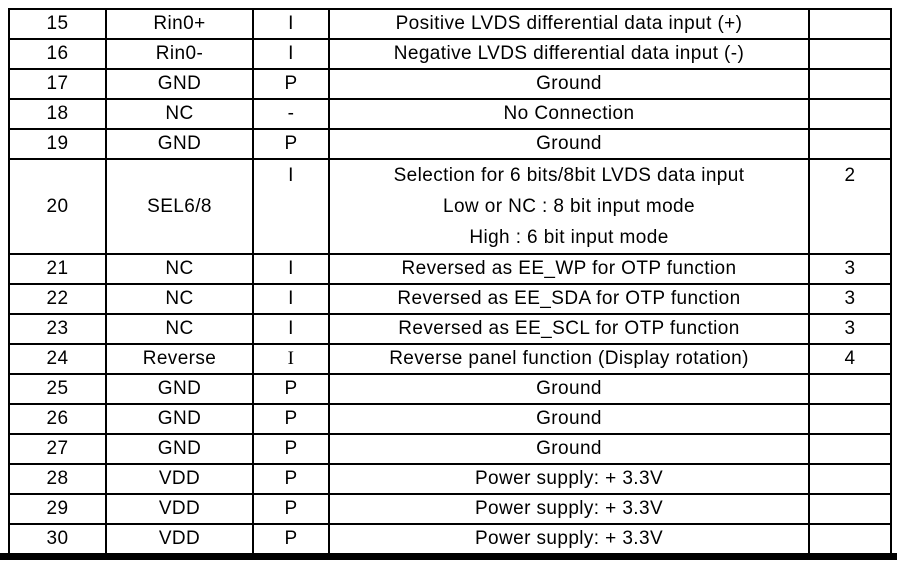 The width and height of the screenshot is (897, 585). I want to click on description-cell: Reversed as EE_SCL for OTP function, so click(569, 329).